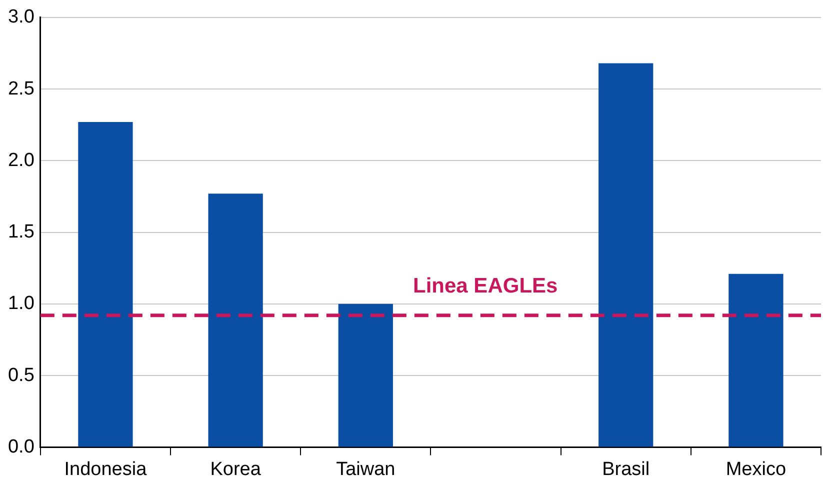 This screenshot has height=490, width=823. I want to click on x-tick-label: Brasil, so click(626, 469).